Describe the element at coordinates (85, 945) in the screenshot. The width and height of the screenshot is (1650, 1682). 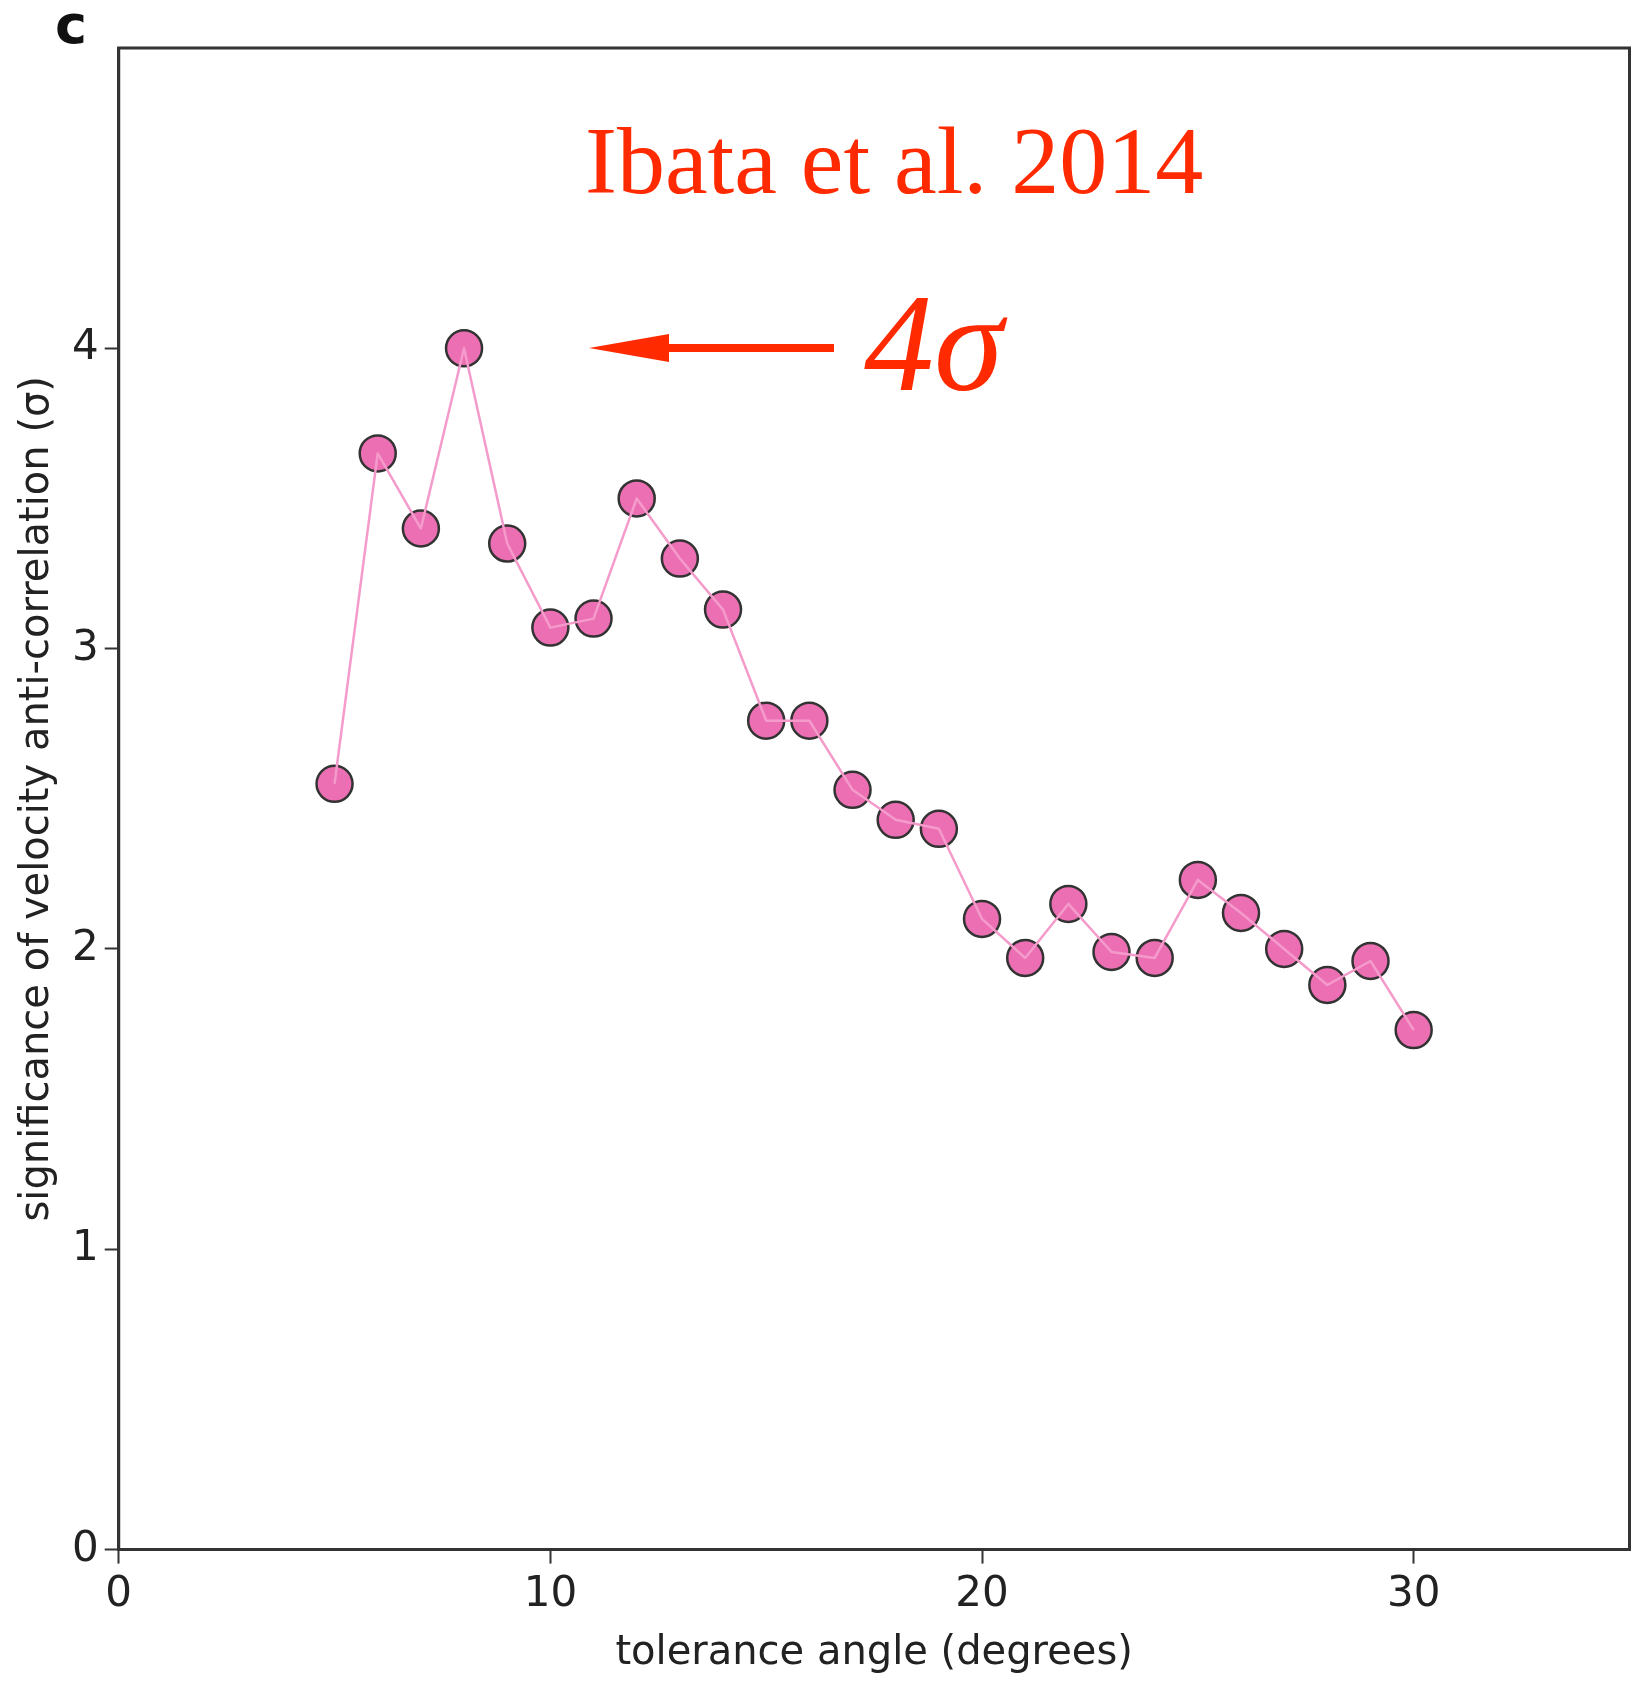
I see `y-tick-label: 2` at that location.